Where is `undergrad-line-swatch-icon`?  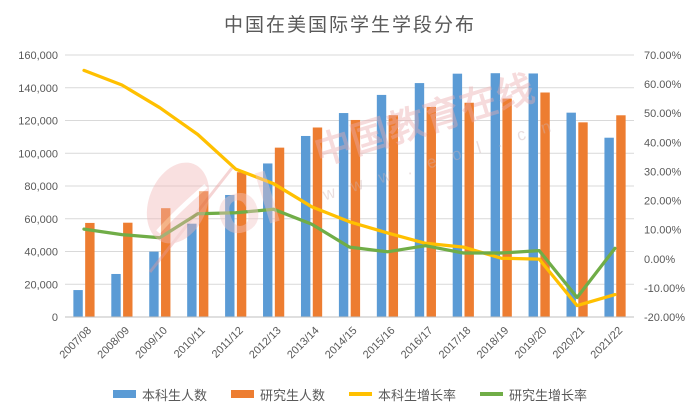
undergrad-line-swatch-icon is located at coordinates (360, 394).